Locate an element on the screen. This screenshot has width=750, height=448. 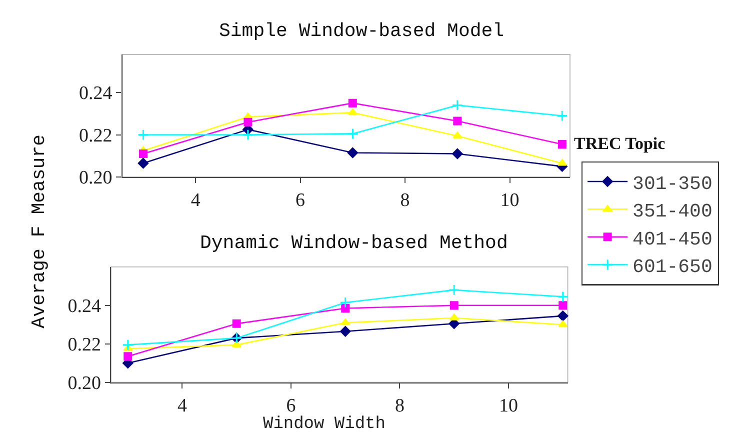
legend-label: 601-650 is located at coordinates (672, 267).